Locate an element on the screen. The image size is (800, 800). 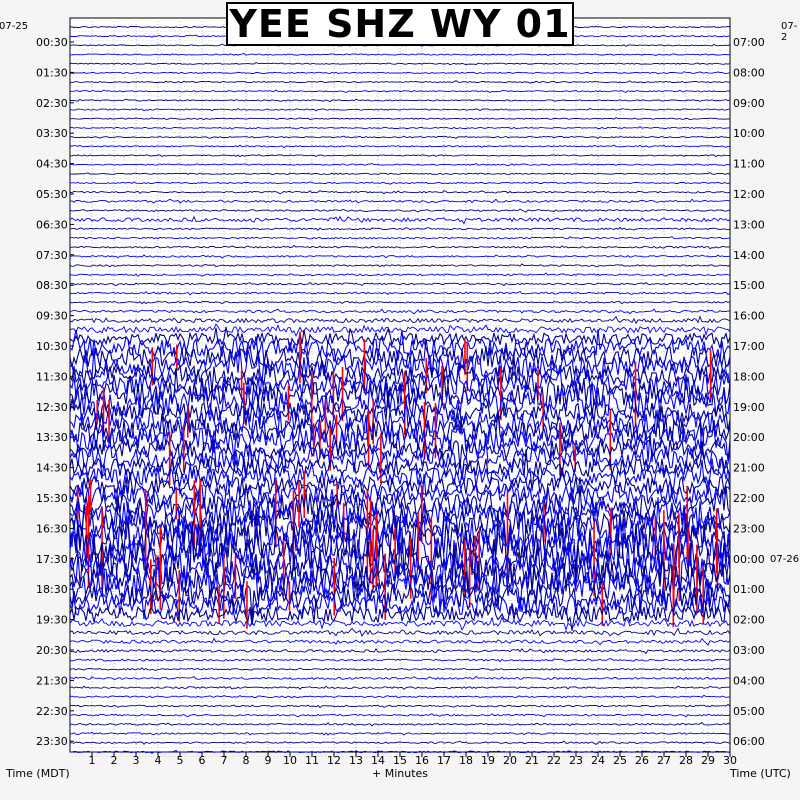
right-time-label: 11:00 is located at coordinates (749, 164).